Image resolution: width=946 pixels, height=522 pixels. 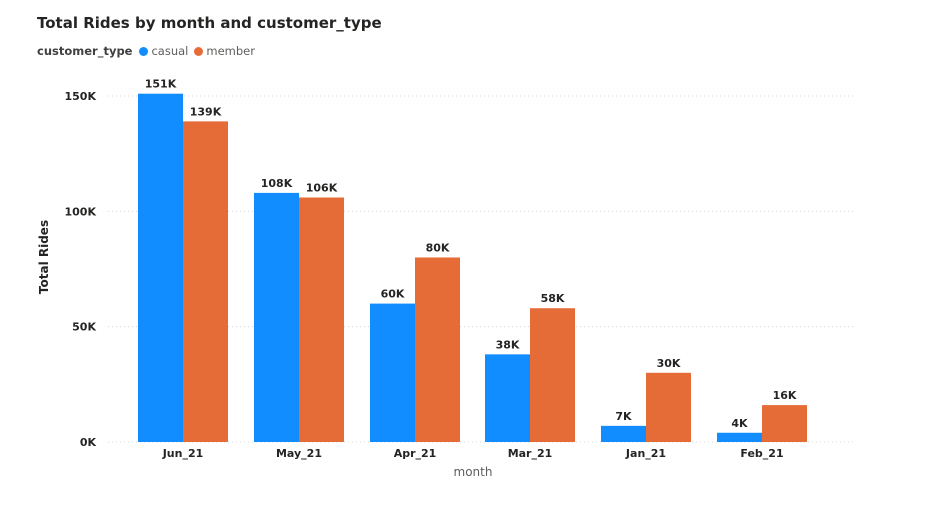 What do you see at coordinates (322, 187) in the screenshot?
I see `data-label: 106K` at bounding box center [322, 187].